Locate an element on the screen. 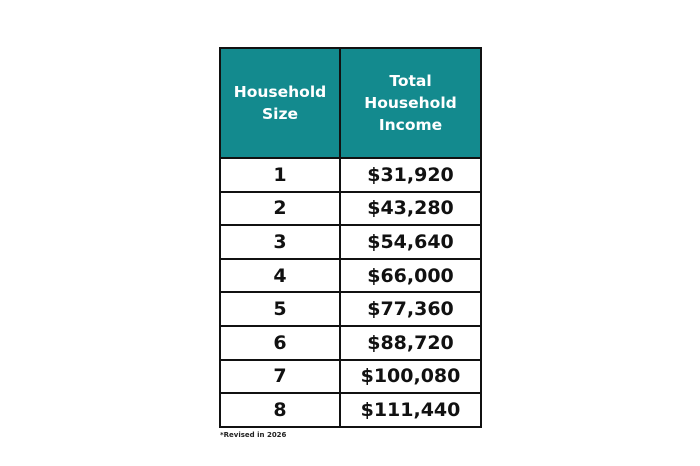 The width and height of the screenshot is (700, 466). table-row: 2 $43,280 is located at coordinates (350, 208).